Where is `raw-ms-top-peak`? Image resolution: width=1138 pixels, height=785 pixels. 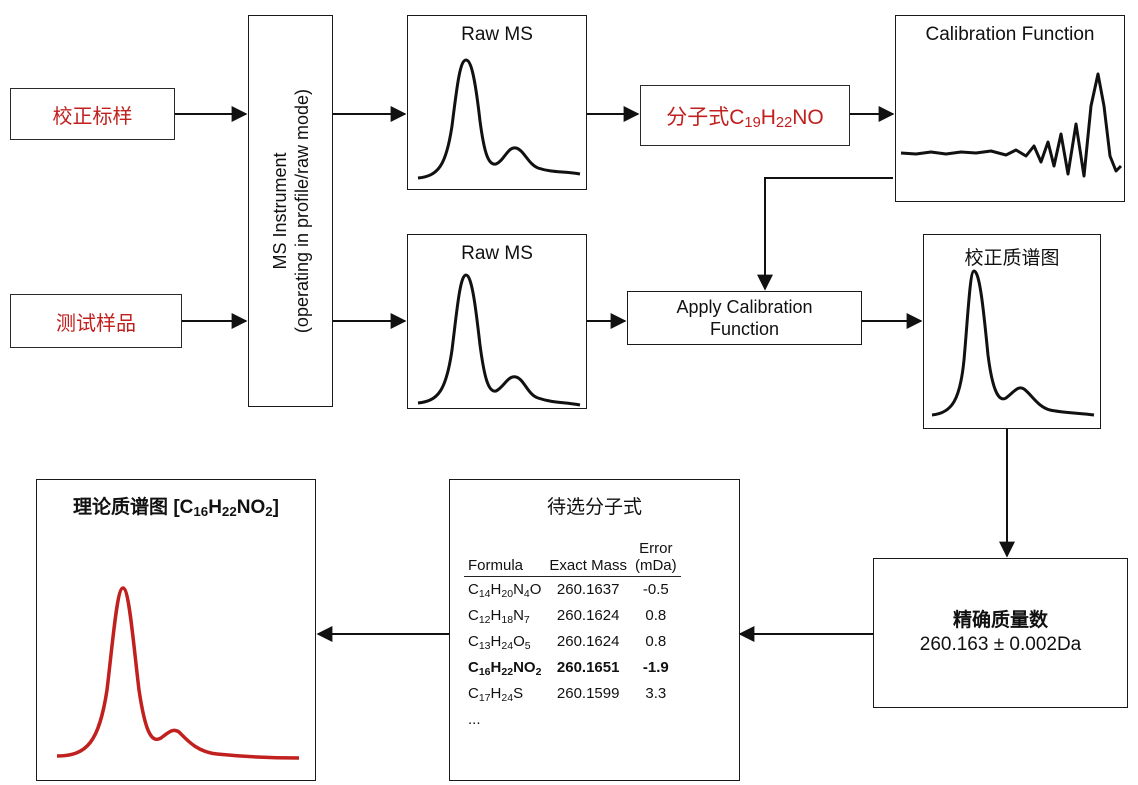 raw-ms-top-peak is located at coordinates (499, 119).